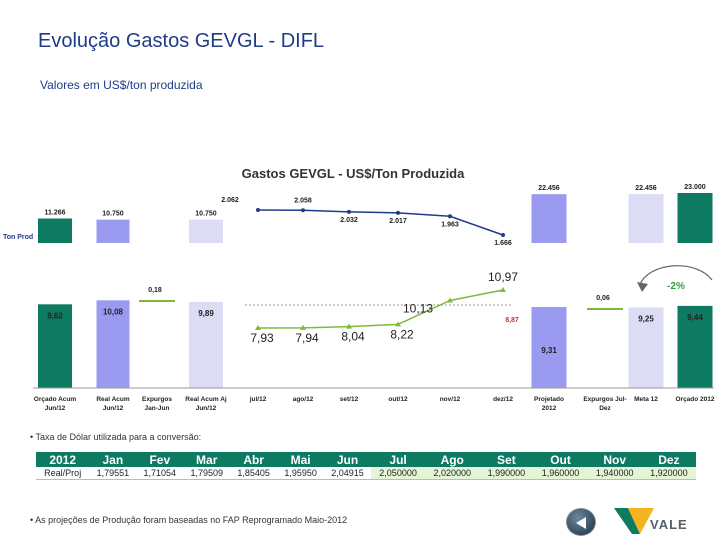  What do you see at coordinates (604, 399) in the screenshot?
I see `x-tick-label: Expurgos Jul-` at bounding box center [604, 399].